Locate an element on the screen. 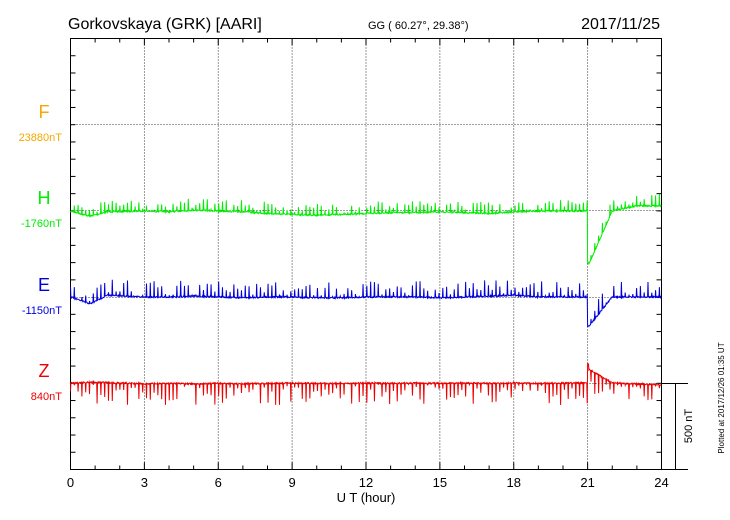 This screenshot has height=520, width=730. component-labels: F 23880nT H -1760nT E -1150nT Z 840nT is located at coordinates (41, 252).